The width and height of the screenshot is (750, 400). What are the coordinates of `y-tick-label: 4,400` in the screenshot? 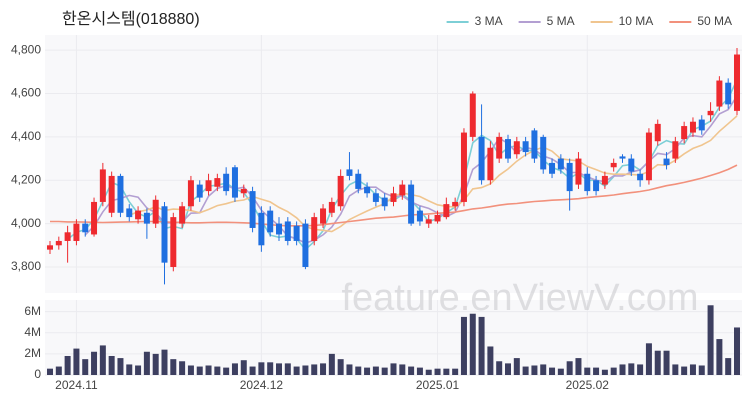 It's located at (26, 136).